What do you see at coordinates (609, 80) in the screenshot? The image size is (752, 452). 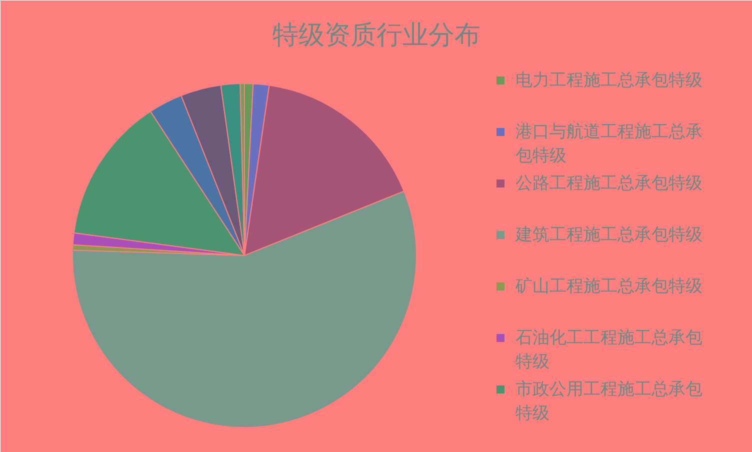 I see `legend-label: 电力工程施工总承包特级` at bounding box center [609, 80].